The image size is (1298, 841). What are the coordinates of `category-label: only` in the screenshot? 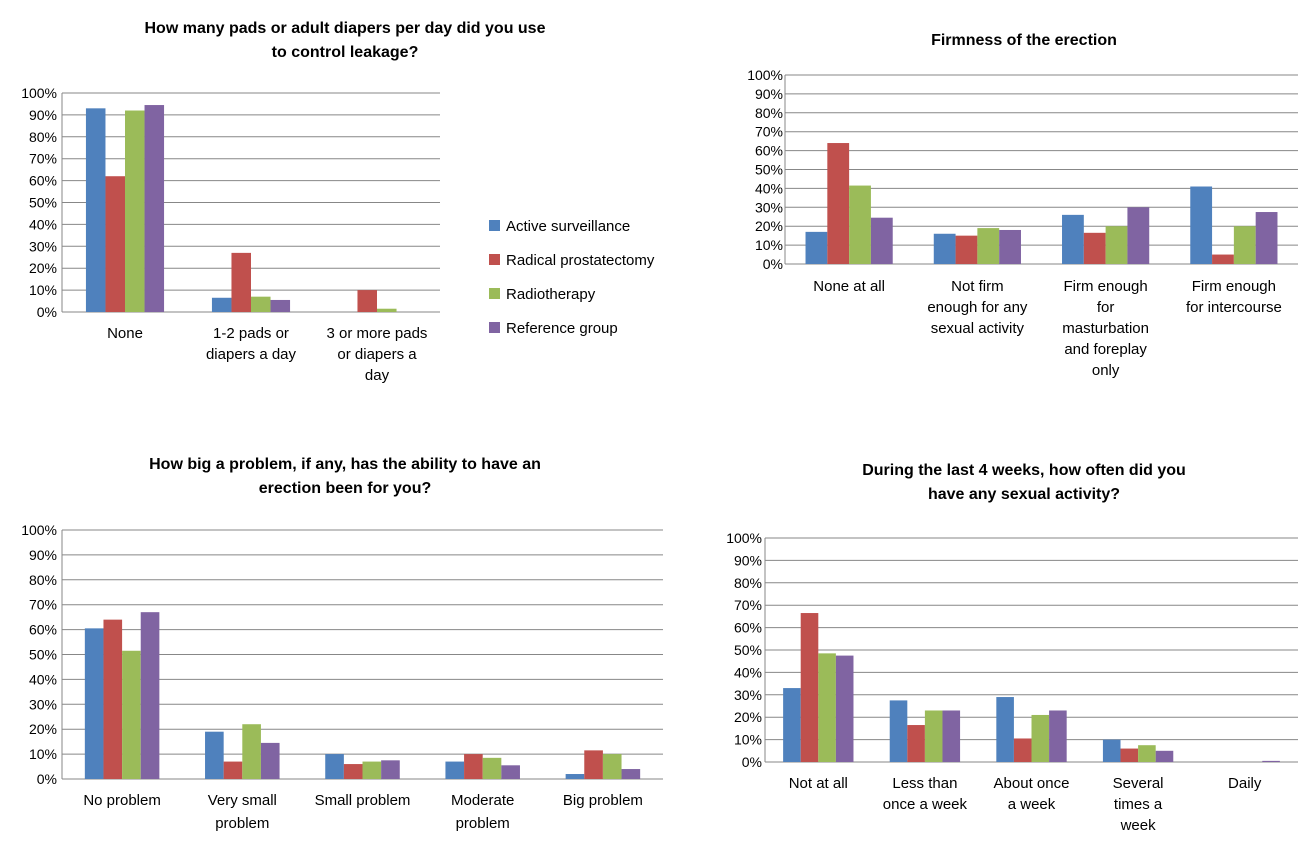 It's located at (1106, 370).